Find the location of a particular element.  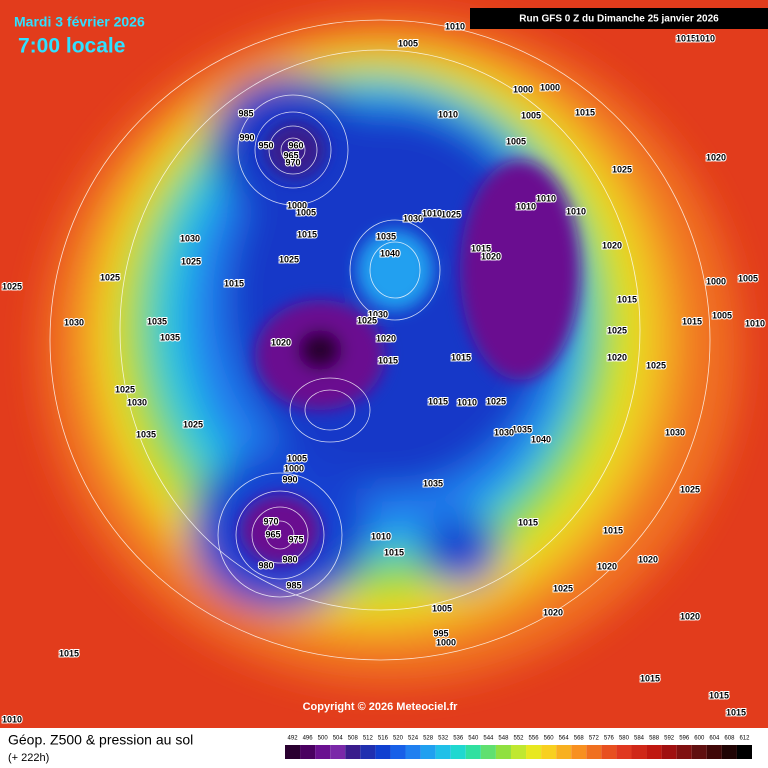

colorbar-label: 576 is located at coordinates (609, 739).